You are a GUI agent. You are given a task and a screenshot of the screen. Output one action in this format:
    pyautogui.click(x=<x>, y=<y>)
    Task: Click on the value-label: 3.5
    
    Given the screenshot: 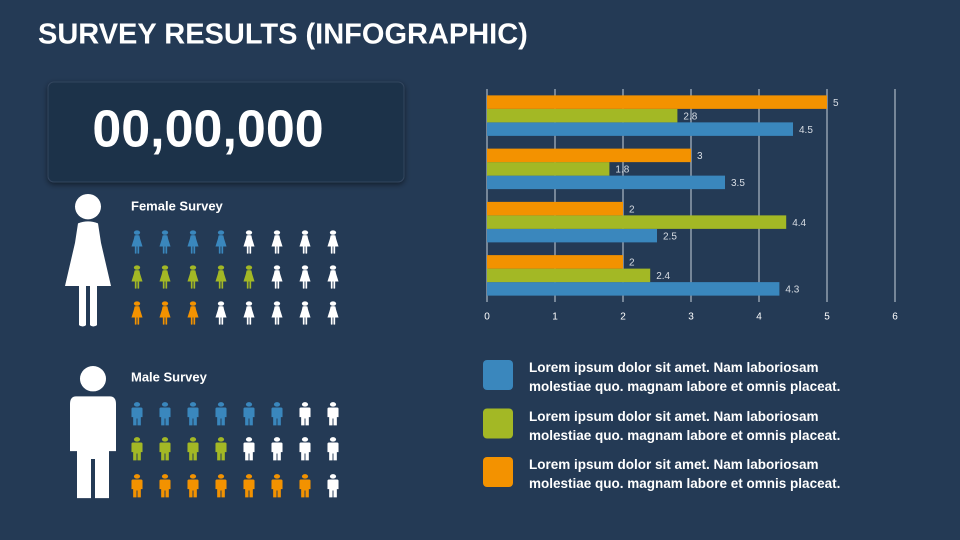 What is the action you would take?
    pyautogui.click(x=738, y=183)
    